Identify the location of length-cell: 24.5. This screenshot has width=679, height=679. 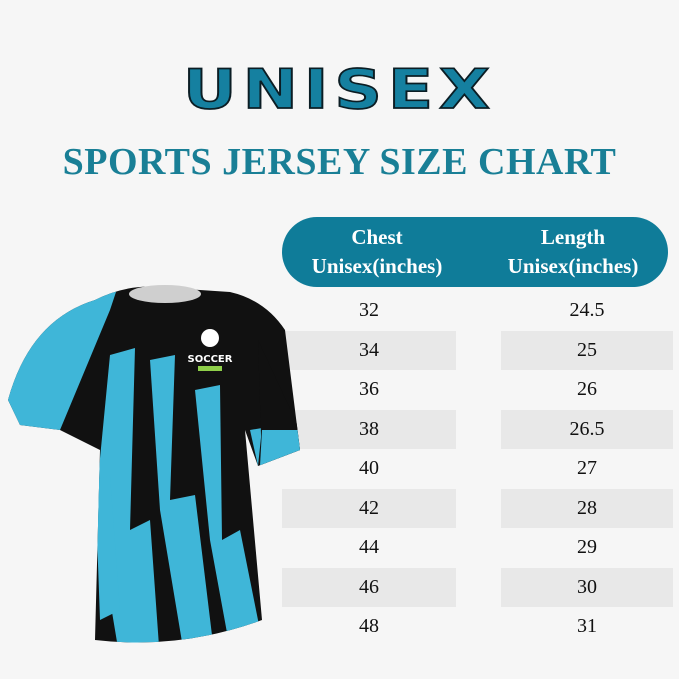
(587, 310).